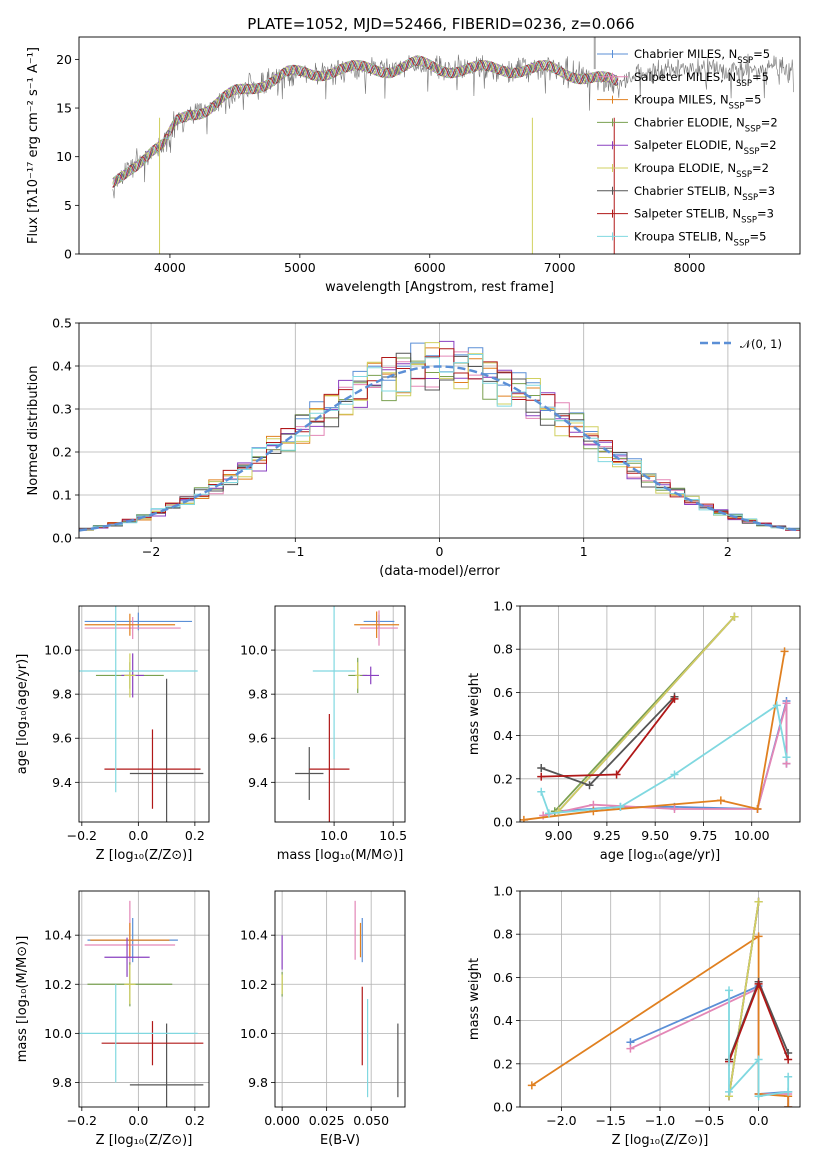  I want to click on y-tick-label: 15, so click(64, 108).